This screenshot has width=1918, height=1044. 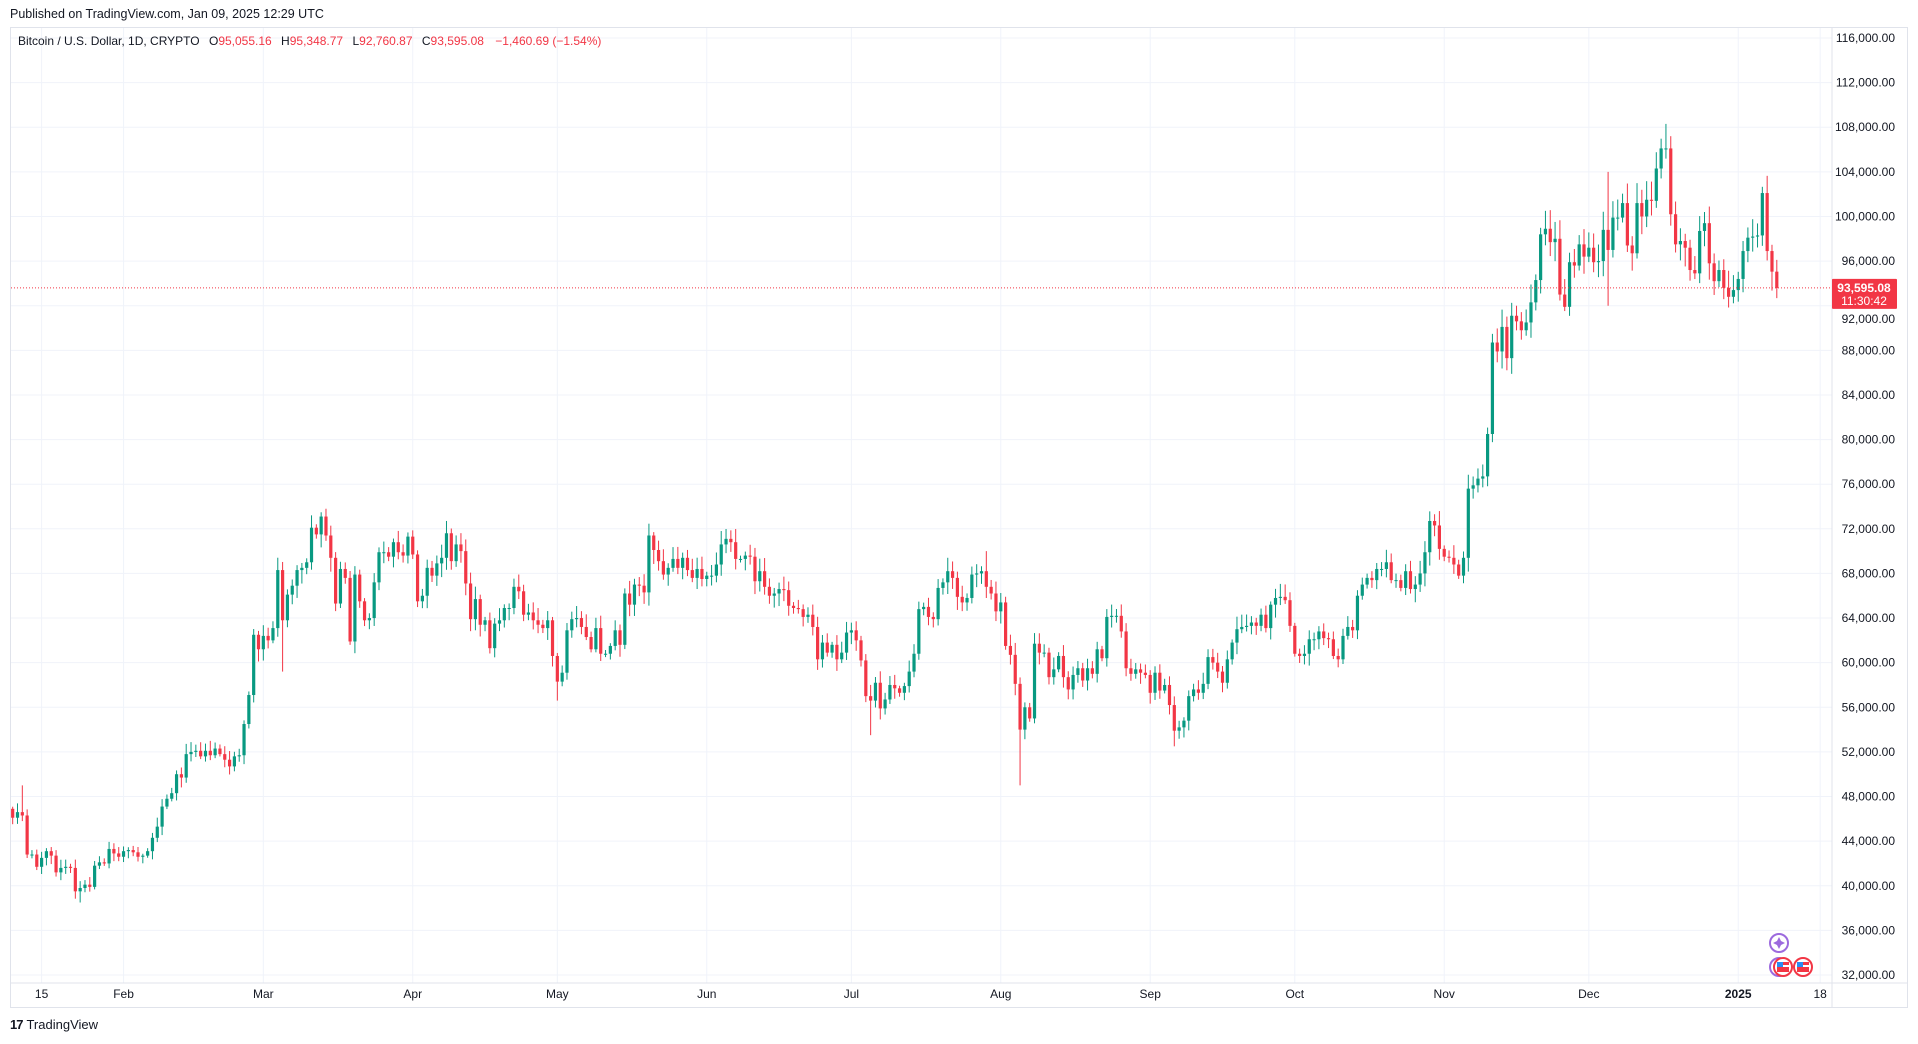 I want to click on footer-brand: 17 TradingView, so click(x=54, y=1024).